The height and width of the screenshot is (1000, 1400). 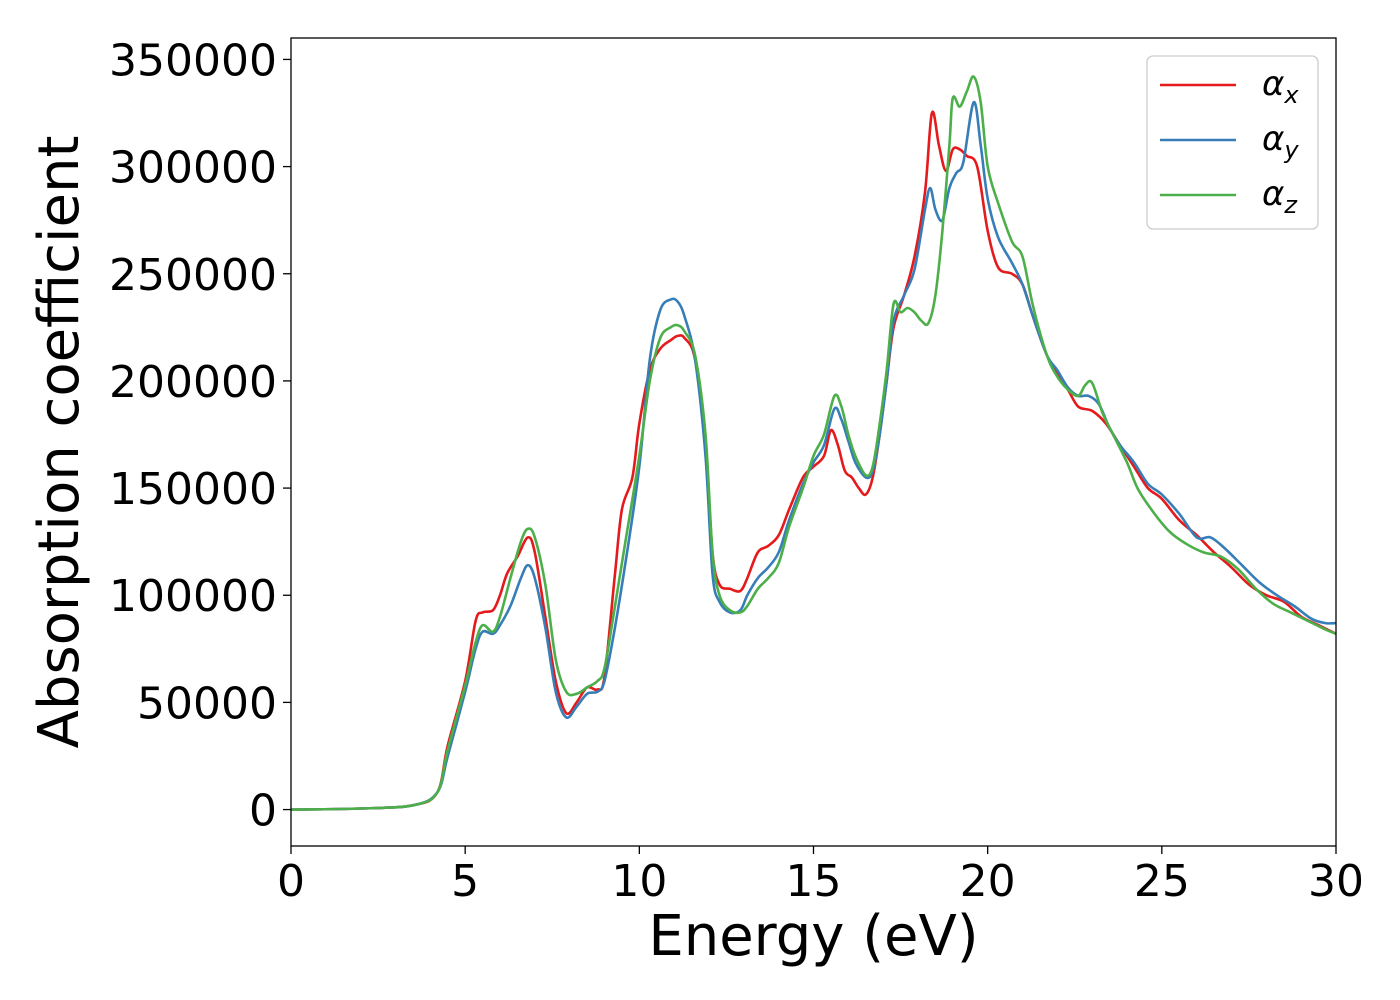 I want to click on x-axis-title: Energy (eV), so click(x=813, y=936).